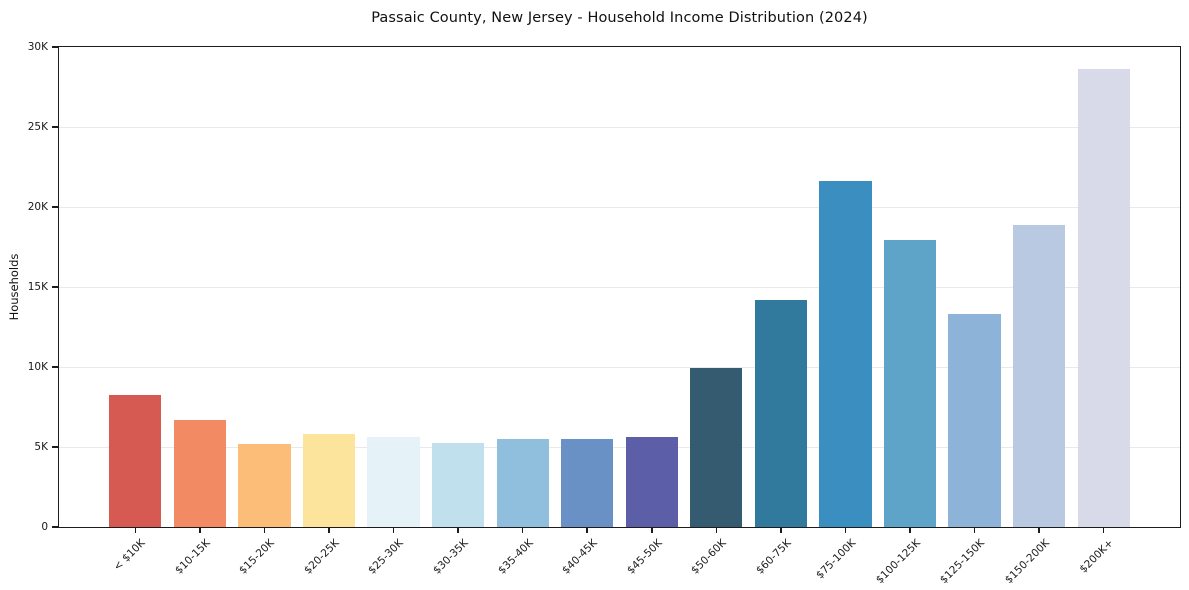 This screenshot has height=590, width=1189. What do you see at coordinates (37, 207) in the screenshot?
I see `y-tick-label: 20K` at bounding box center [37, 207].